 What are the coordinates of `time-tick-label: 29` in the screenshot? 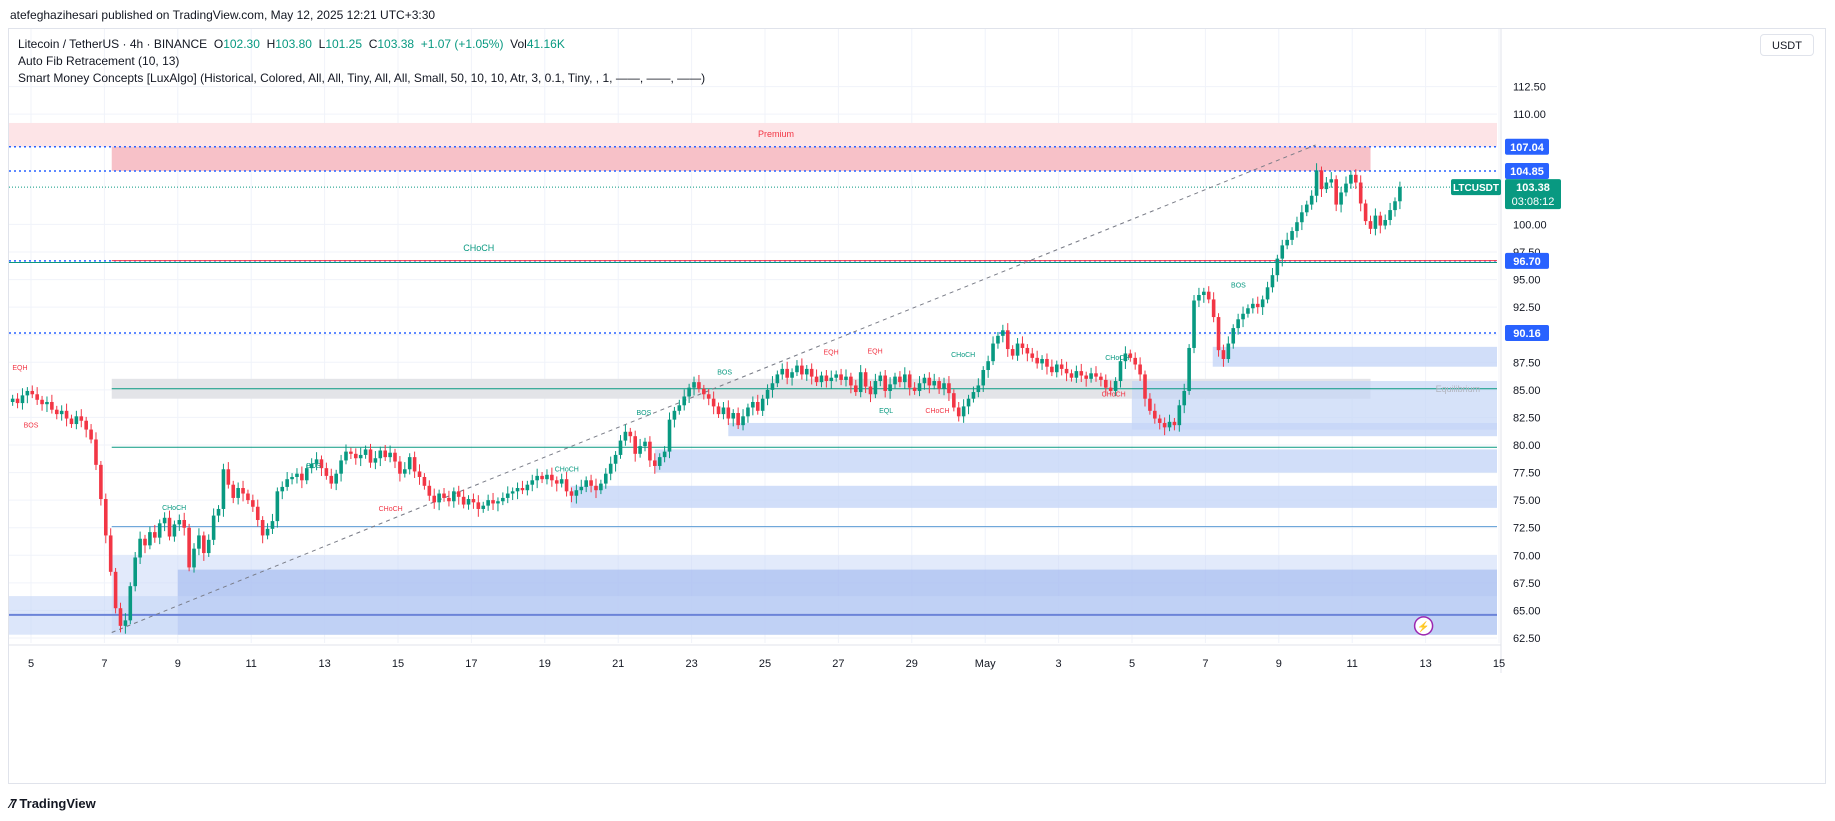 It's located at (912, 664).